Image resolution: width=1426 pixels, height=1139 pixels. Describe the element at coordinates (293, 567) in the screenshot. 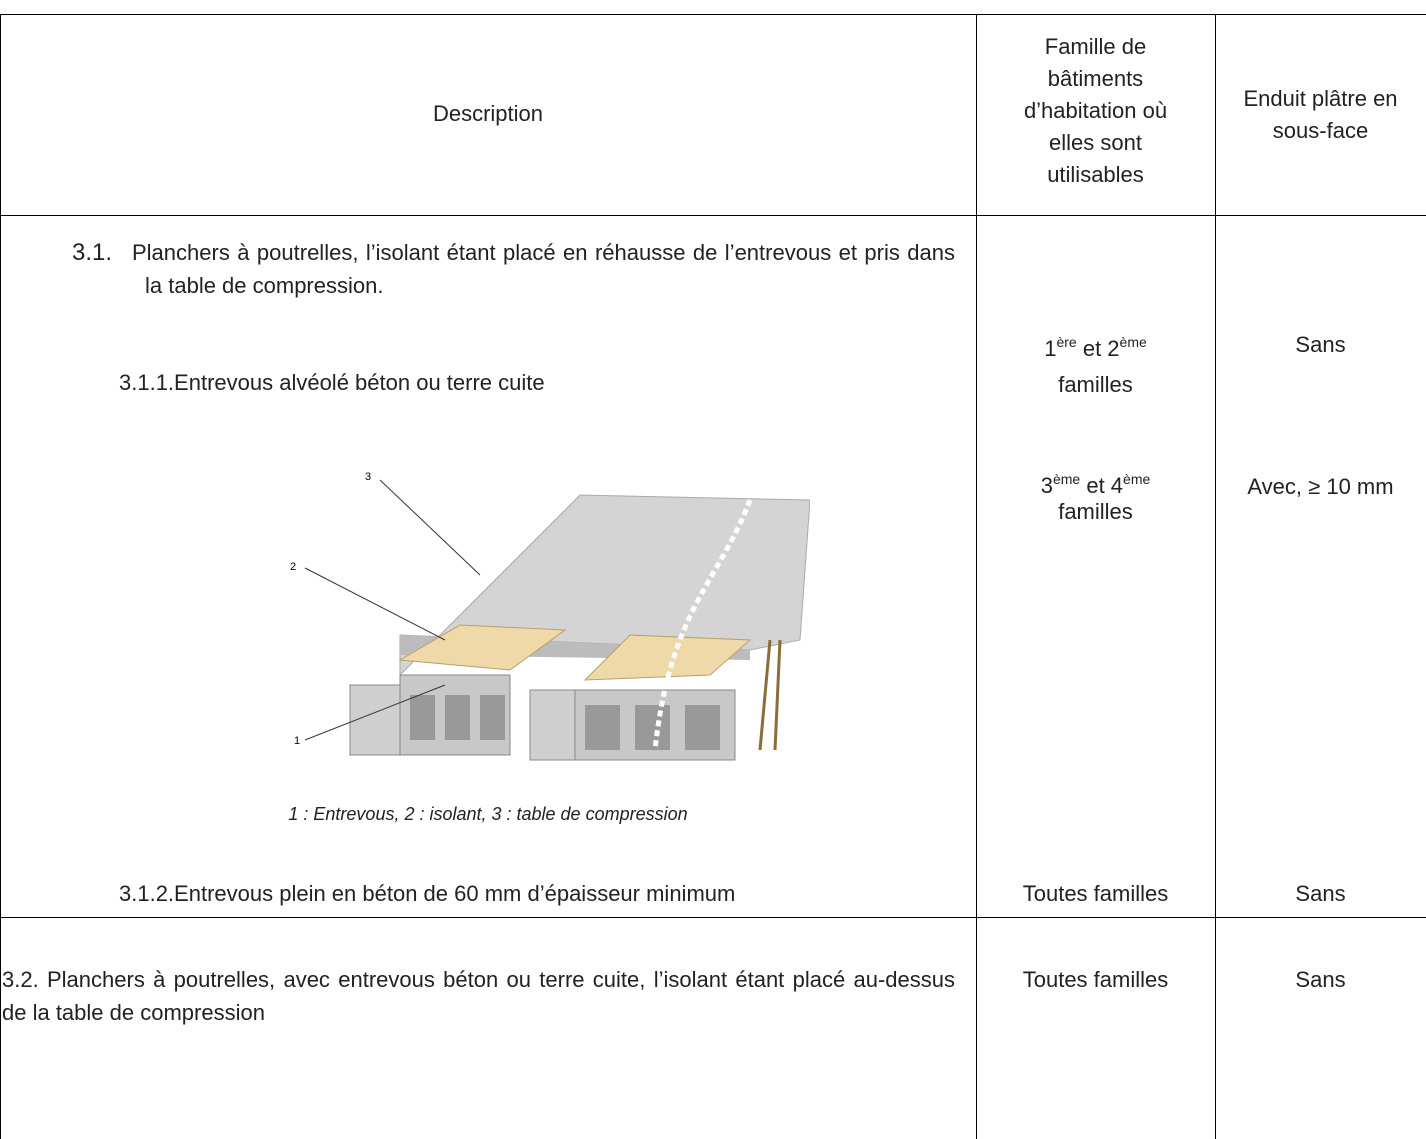

I see `figure-label: 2` at that location.